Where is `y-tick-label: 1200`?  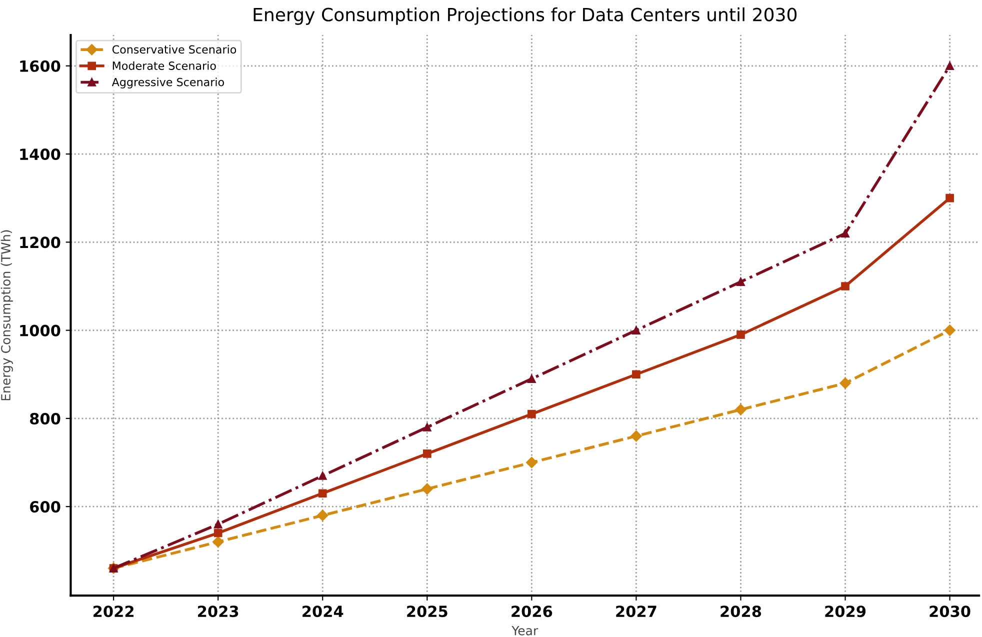
y-tick-label: 1200 is located at coordinates (40, 242).